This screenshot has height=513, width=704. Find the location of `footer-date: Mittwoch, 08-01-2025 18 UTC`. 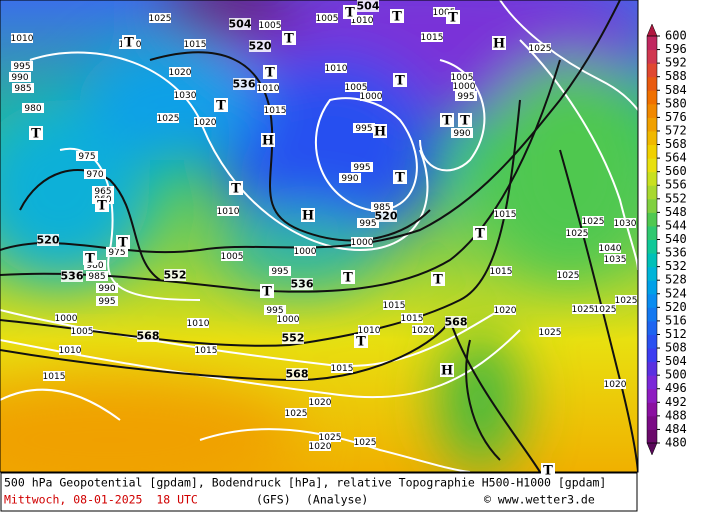

footer-date: Mittwoch, 08-01-2025 18 UTC is located at coordinates (101, 500).